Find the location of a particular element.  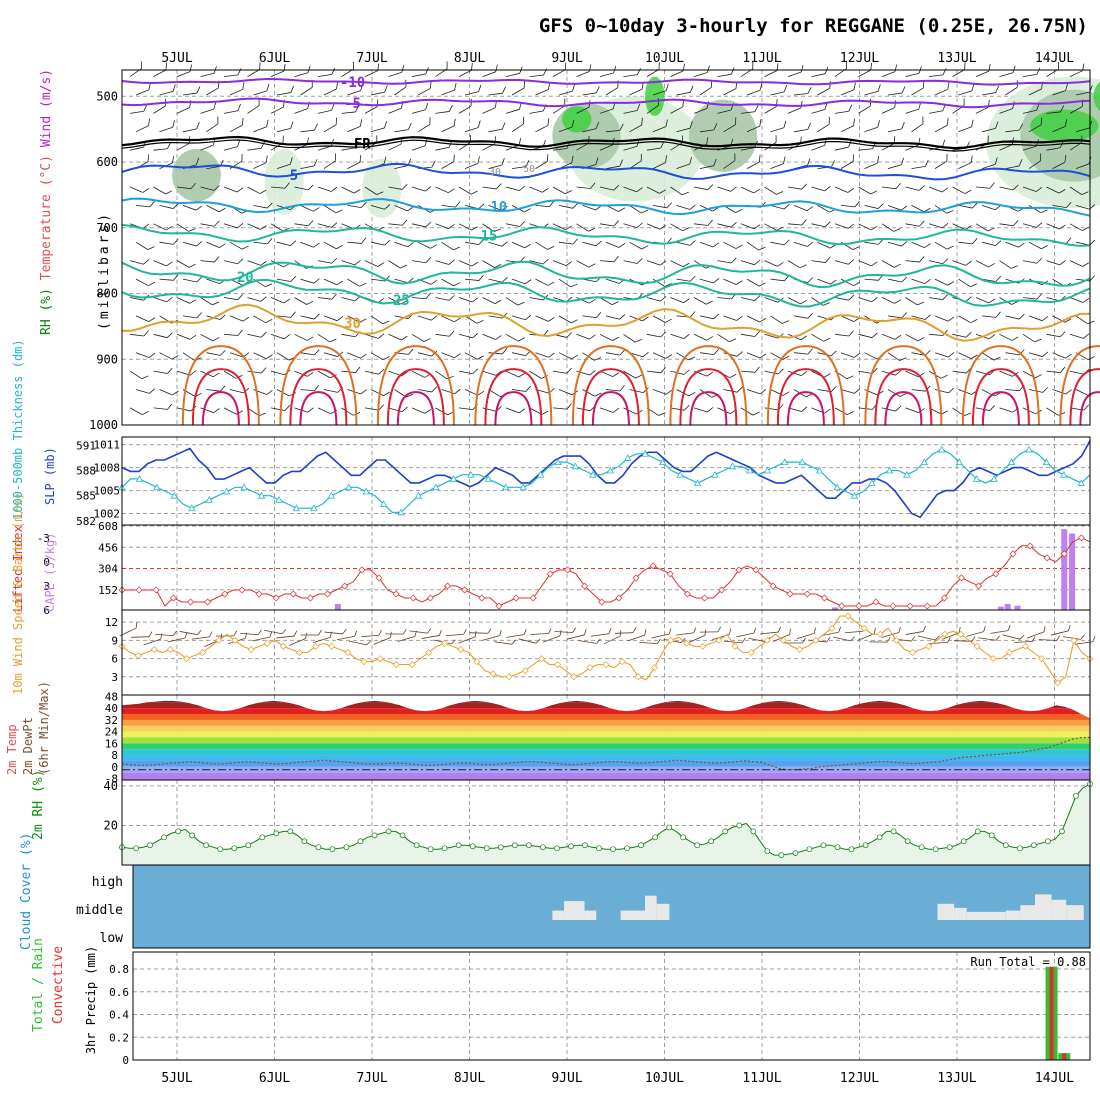

cloud-level-label: middle is located at coordinates (99, 910).